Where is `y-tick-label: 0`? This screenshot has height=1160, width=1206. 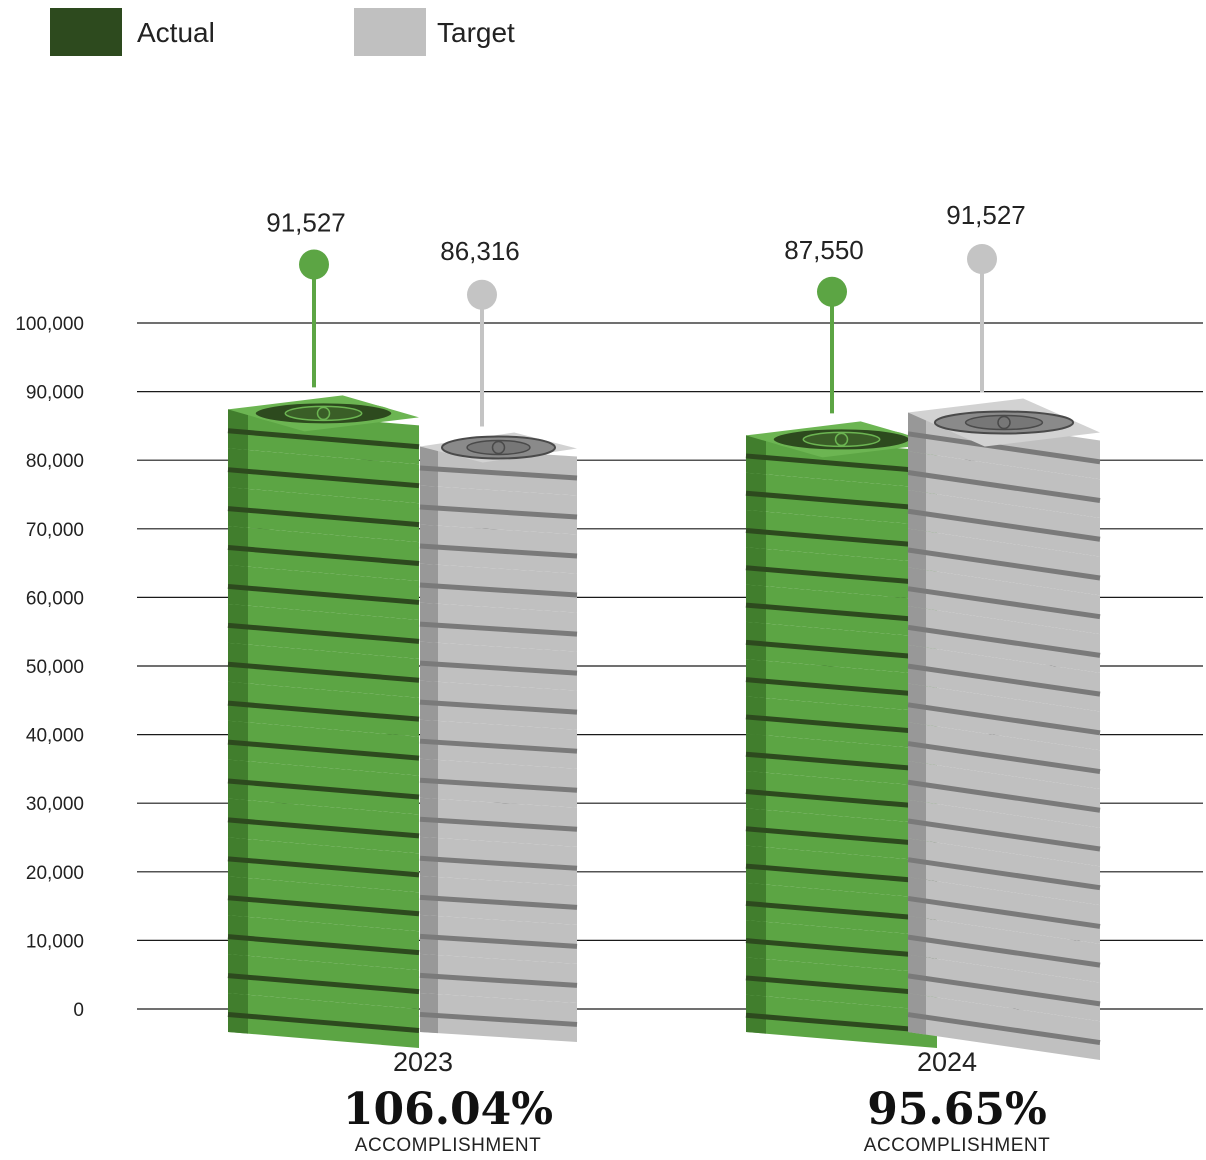 y-tick-label: 0 is located at coordinates (78, 1010).